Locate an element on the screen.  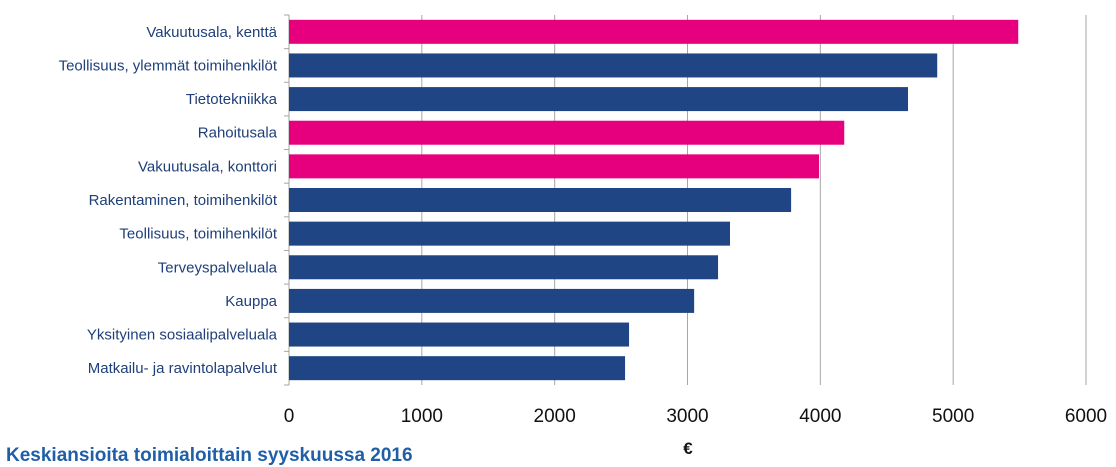
x-tick-label: 4000 is located at coordinates (820, 416).